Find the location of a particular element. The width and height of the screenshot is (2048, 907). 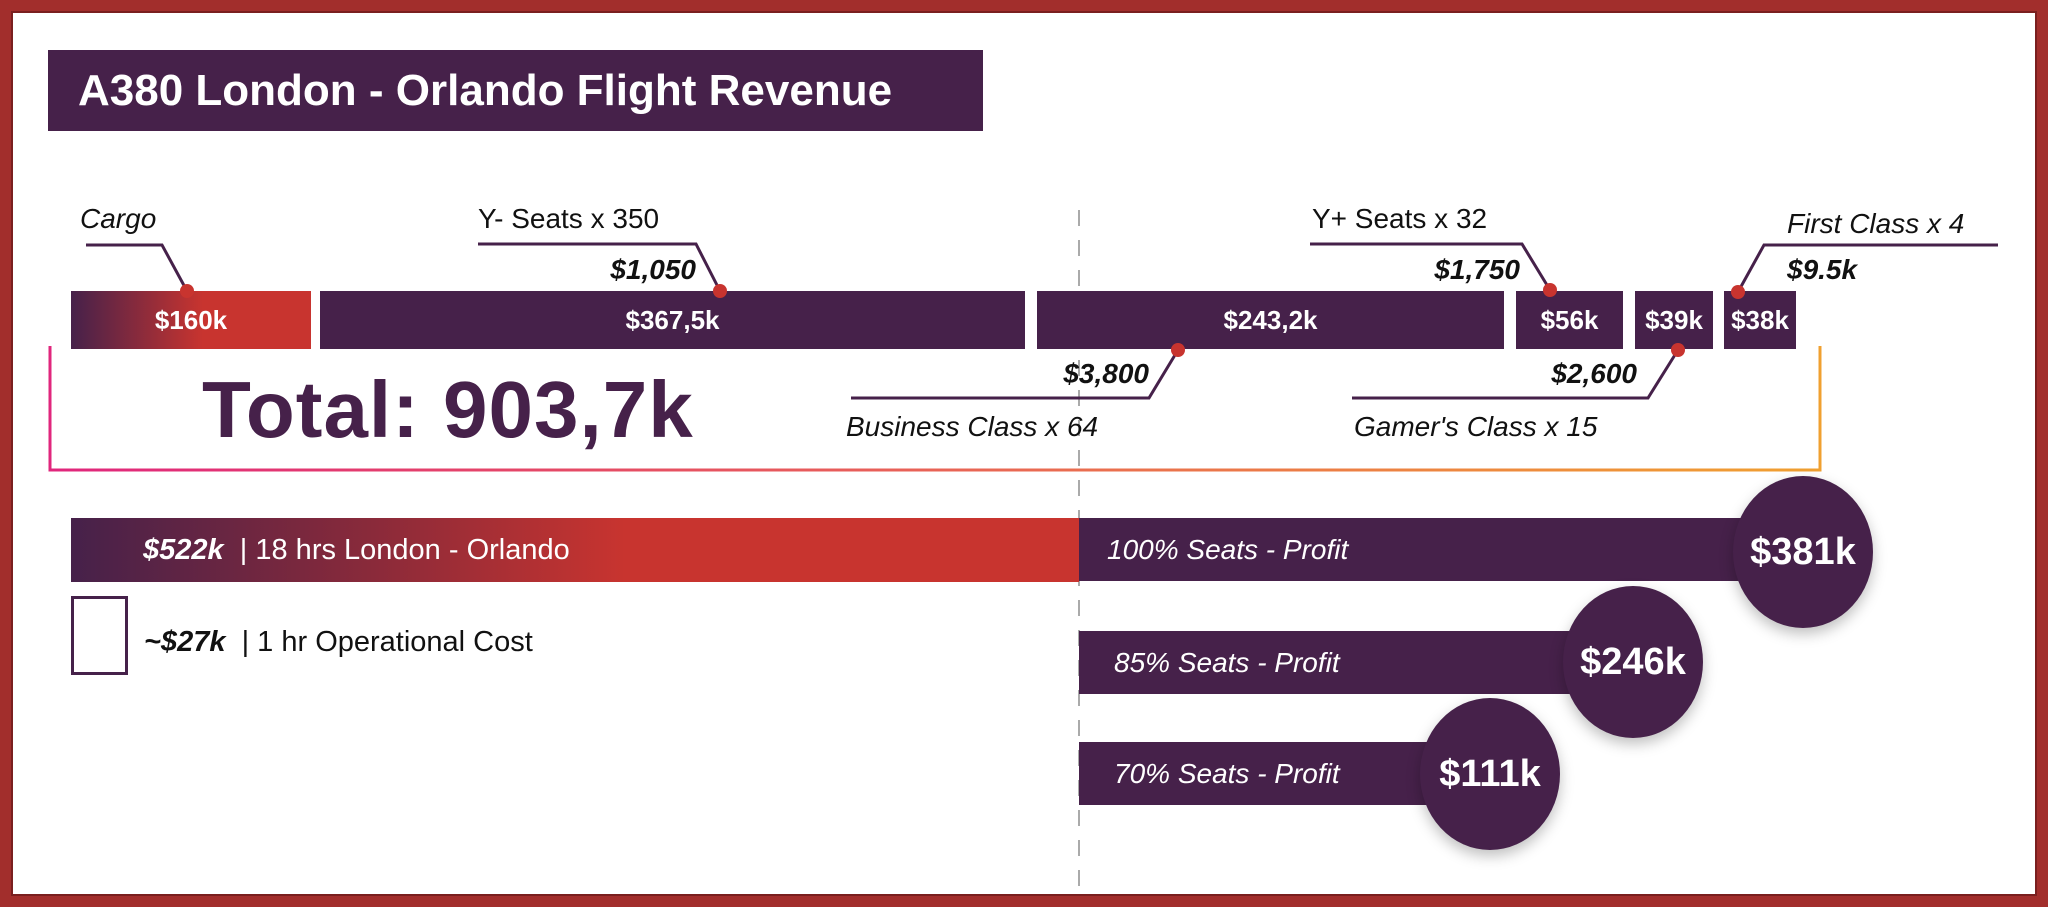

bar-y-plus: $56k is located at coordinates (1569, 320).